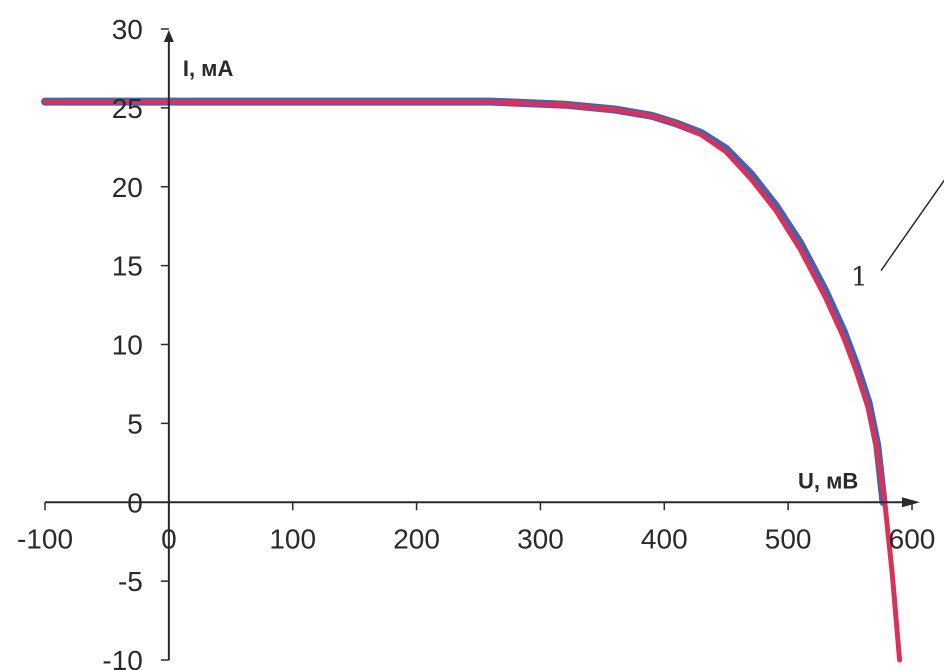 Image resolution: width=944 pixels, height=670 pixels. Describe the element at coordinates (122, 657) in the screenshot. I see `y-tick-label: -10` at that location.